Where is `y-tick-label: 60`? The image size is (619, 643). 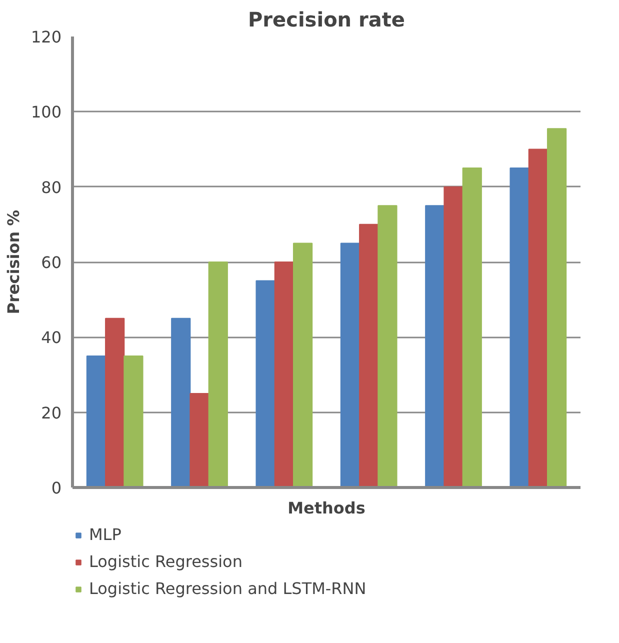
y-tick-label: 60 is located at coordinates (51, 262).